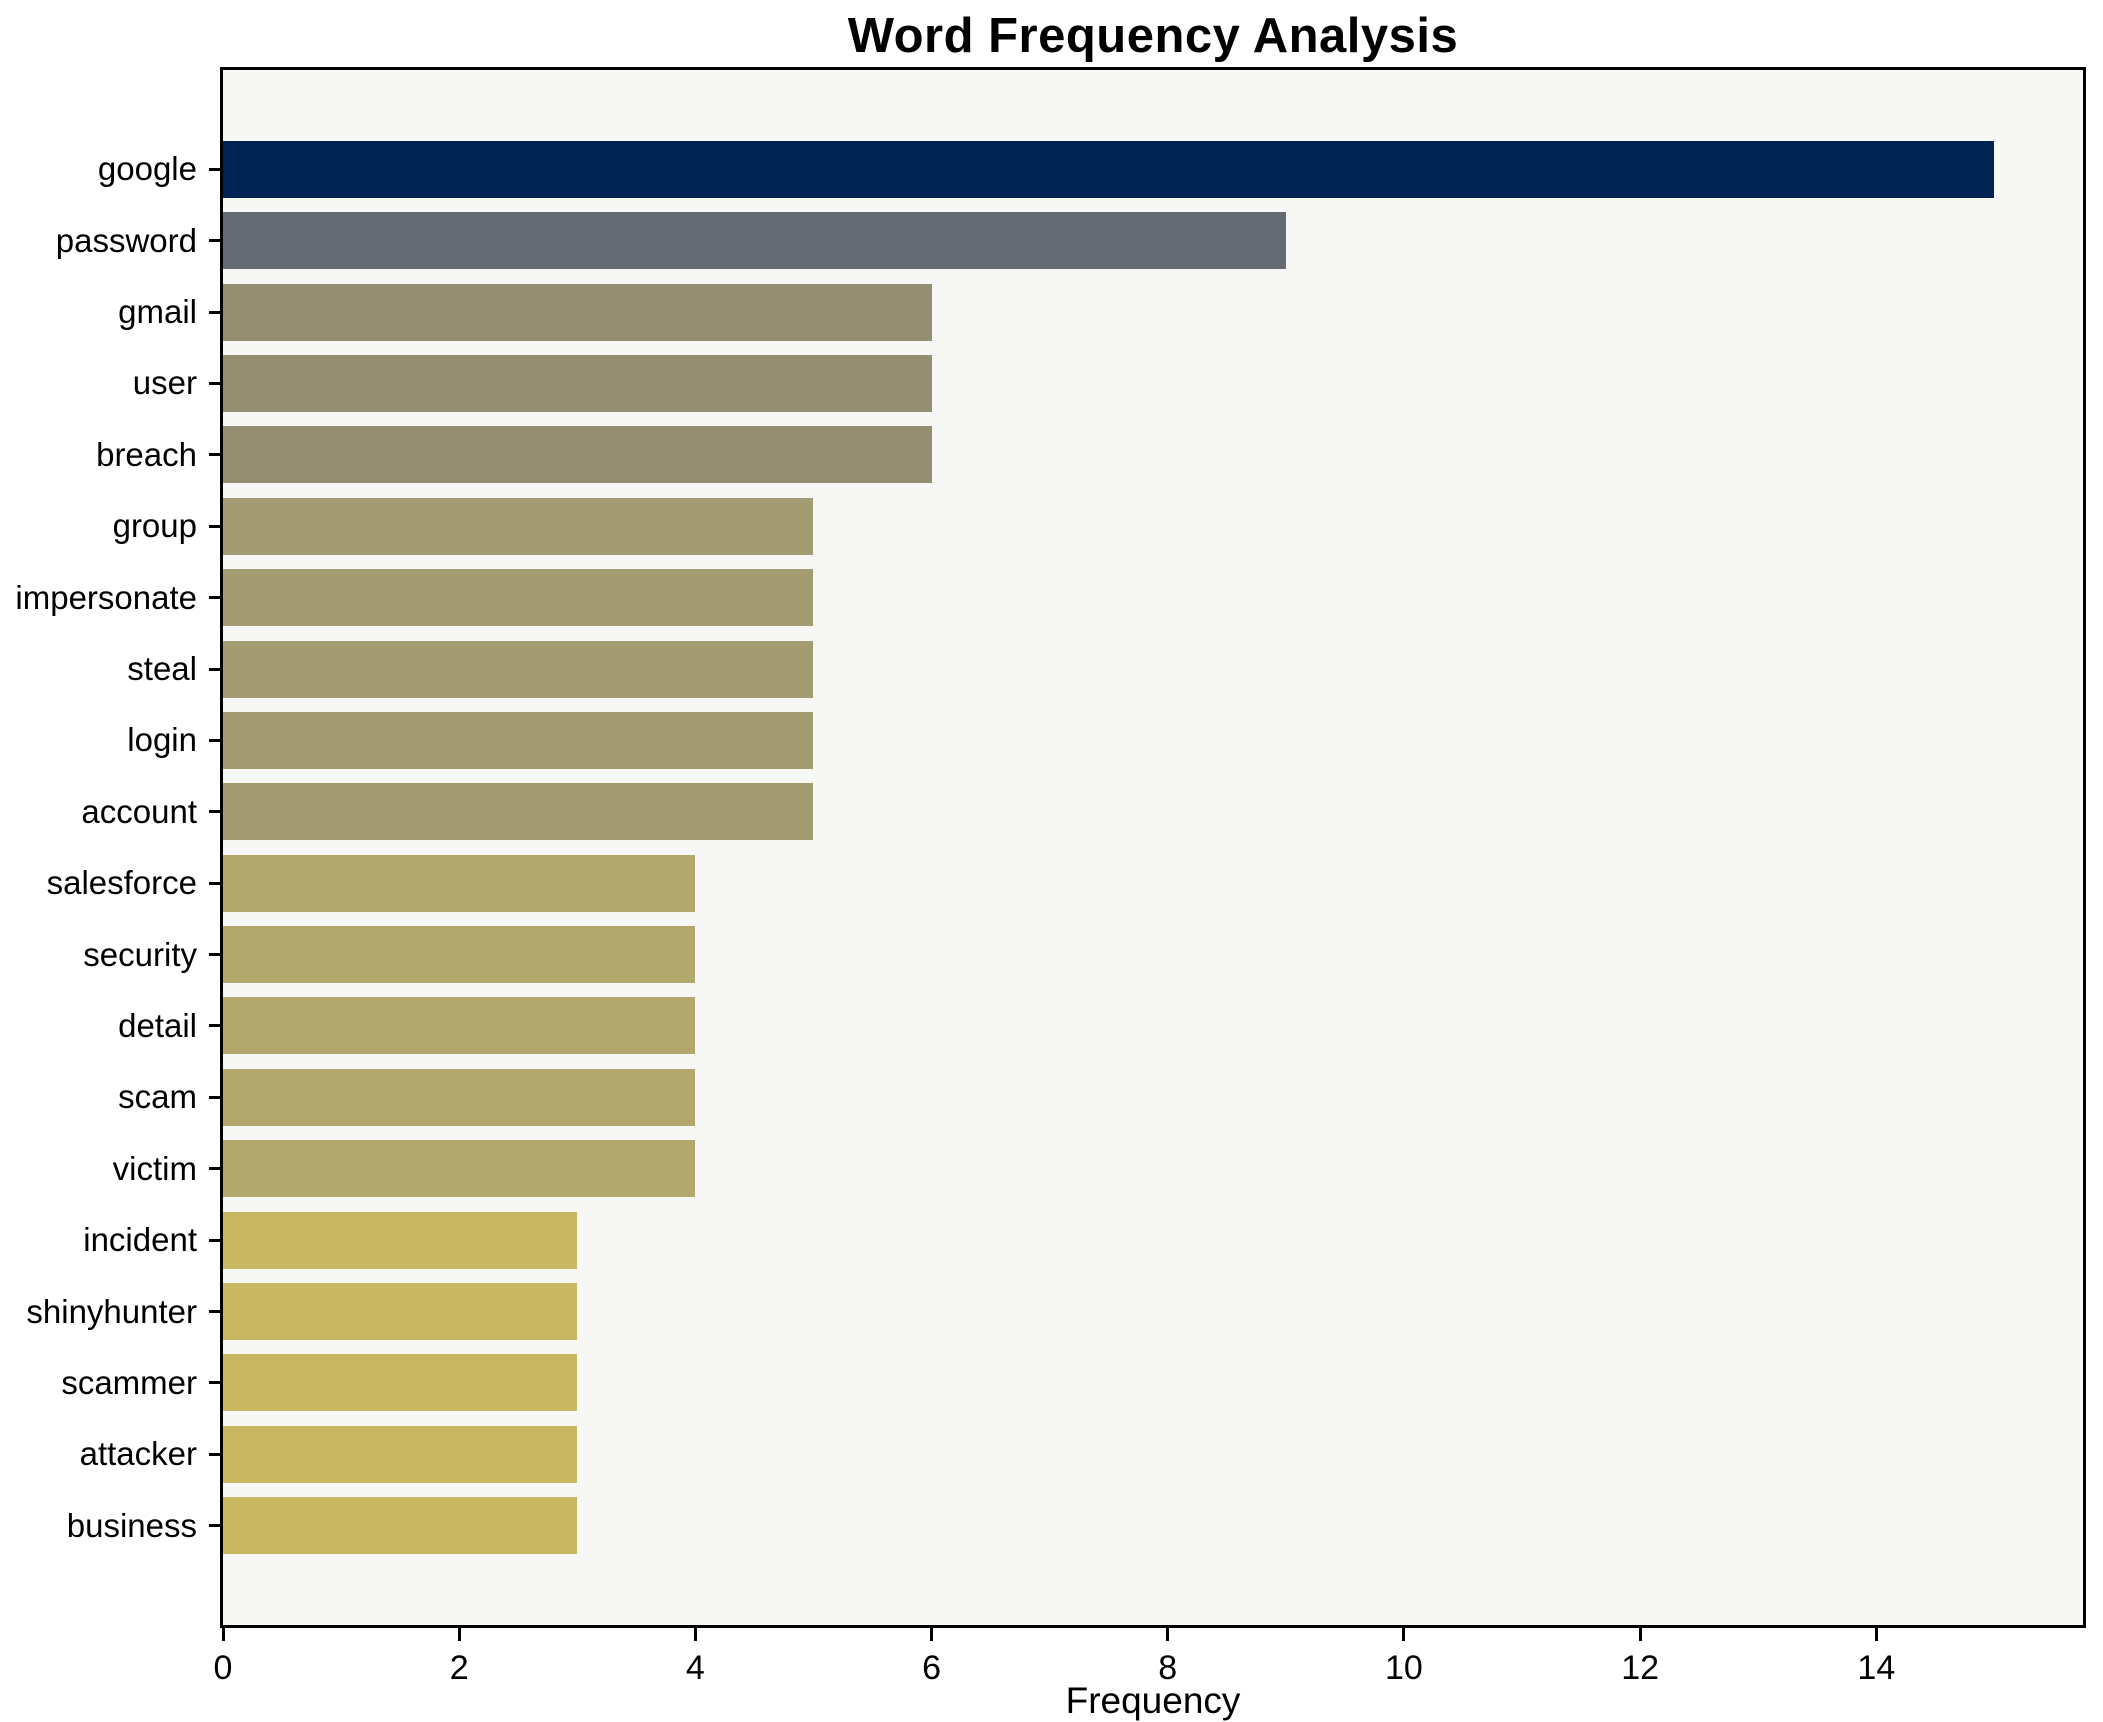 This screenshot has width=2103, height=1722. What do you see at coordinates (140, 954) in the screenshot?
I see `y-tick-label-security: security` at bounding box center [140, 954].